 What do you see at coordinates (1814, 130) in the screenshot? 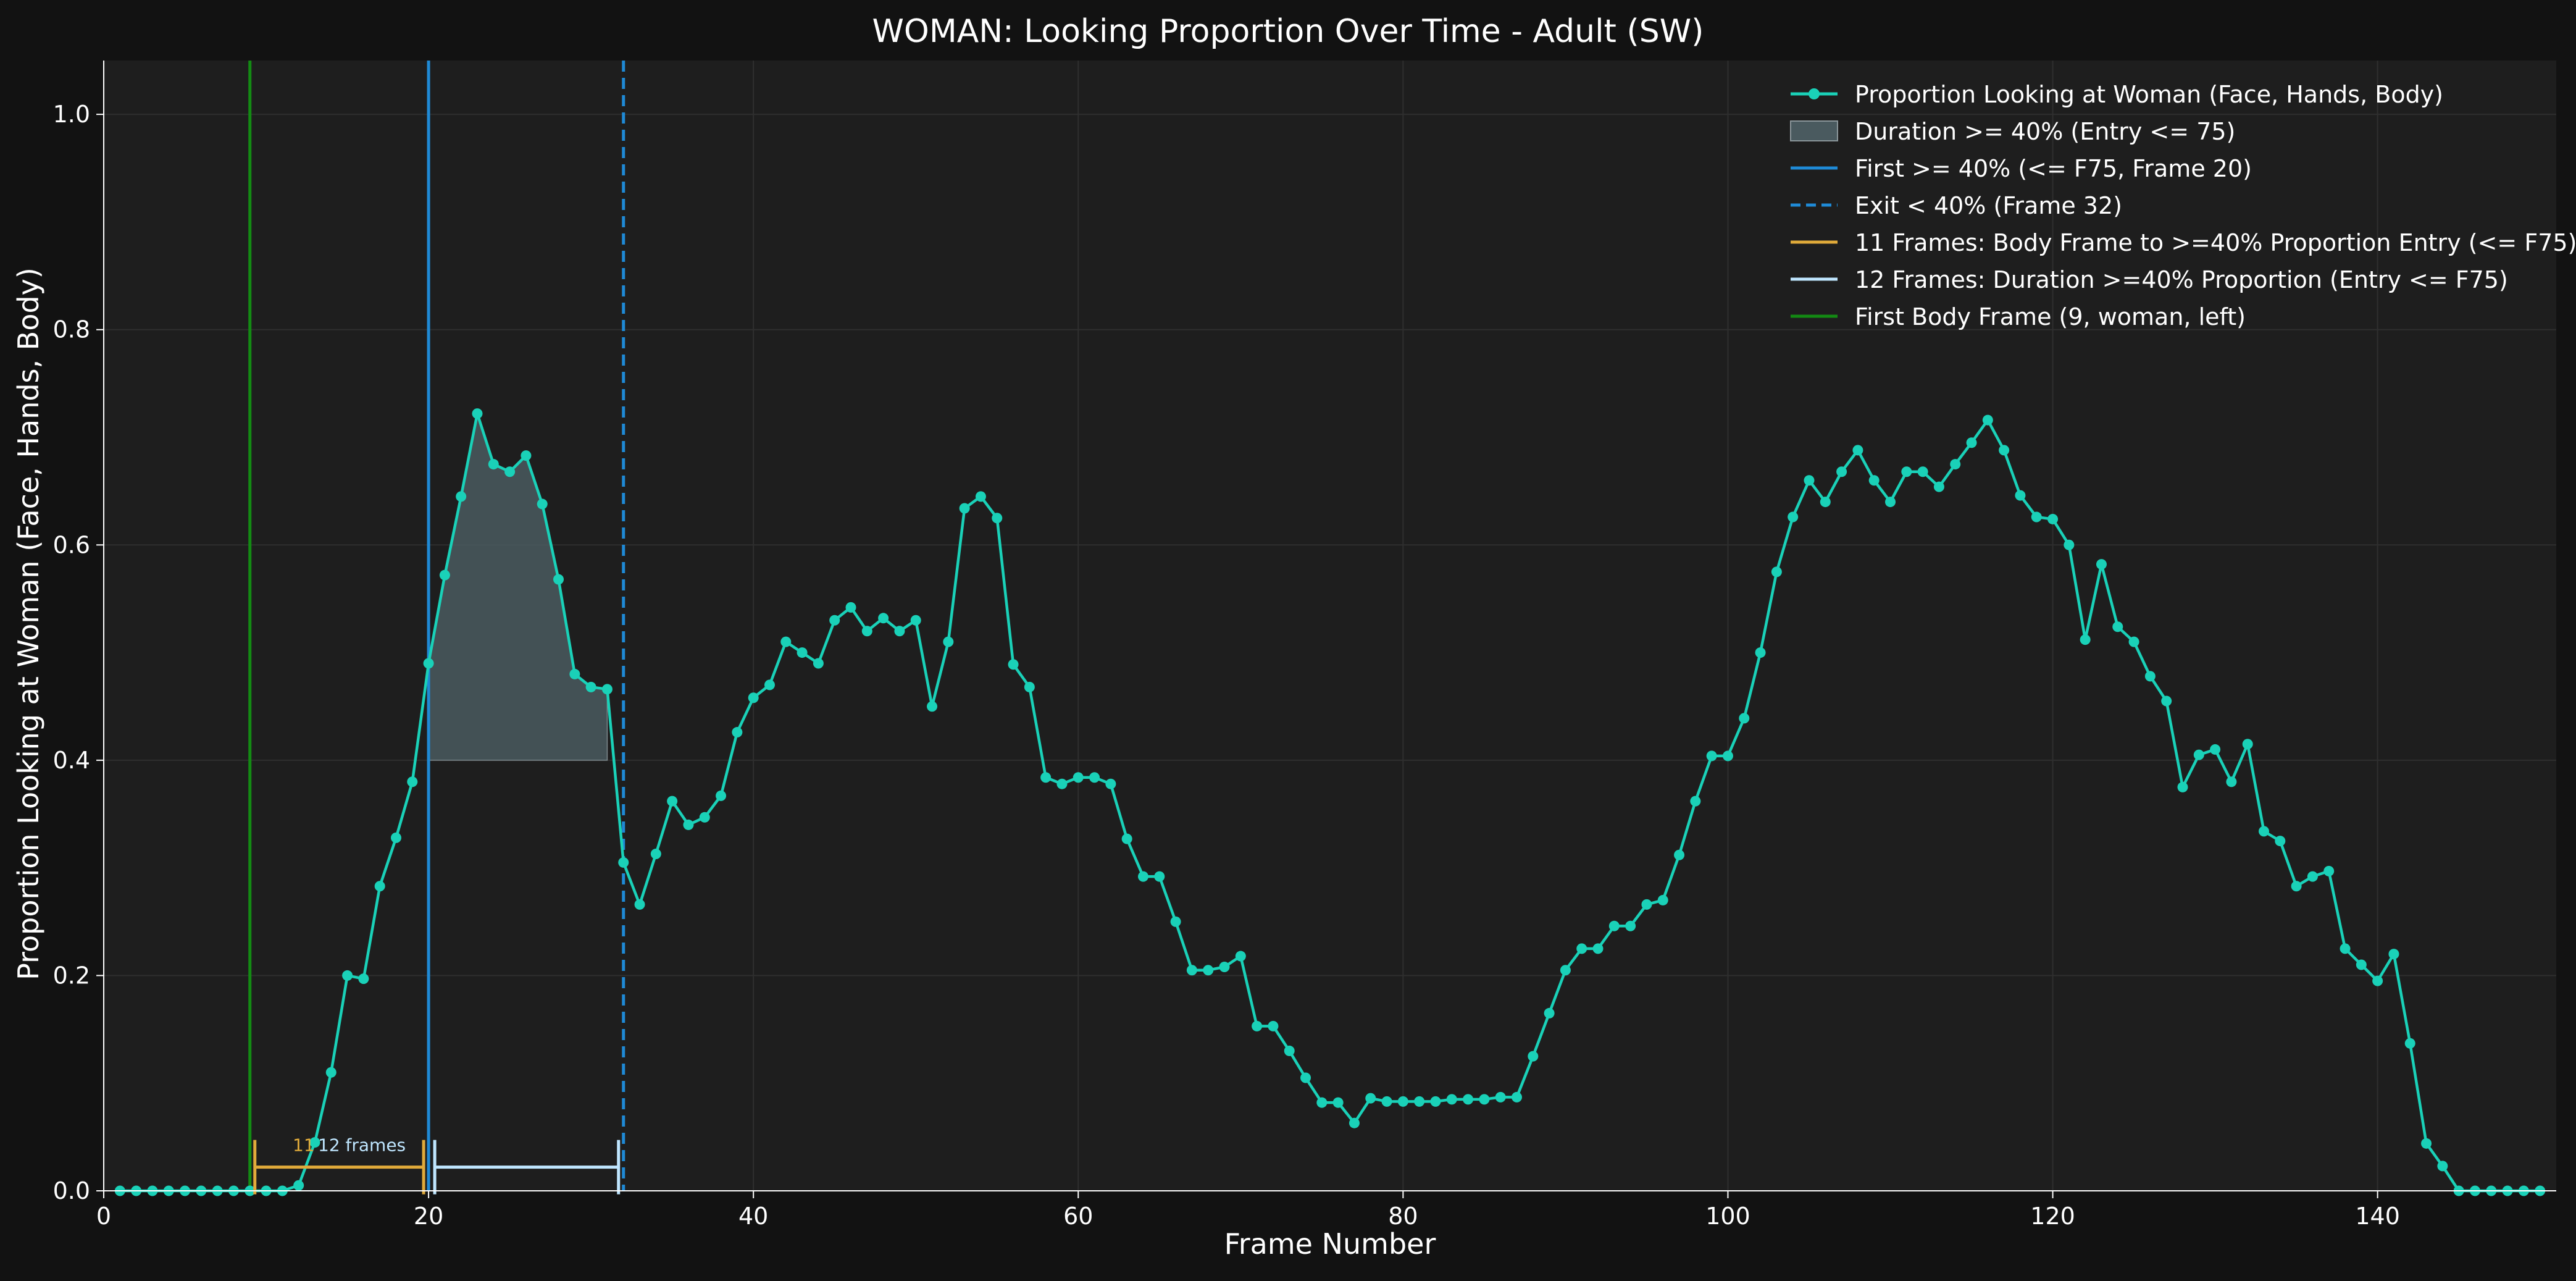
I see `legend-swatch` at bounding box center [1814, 130].